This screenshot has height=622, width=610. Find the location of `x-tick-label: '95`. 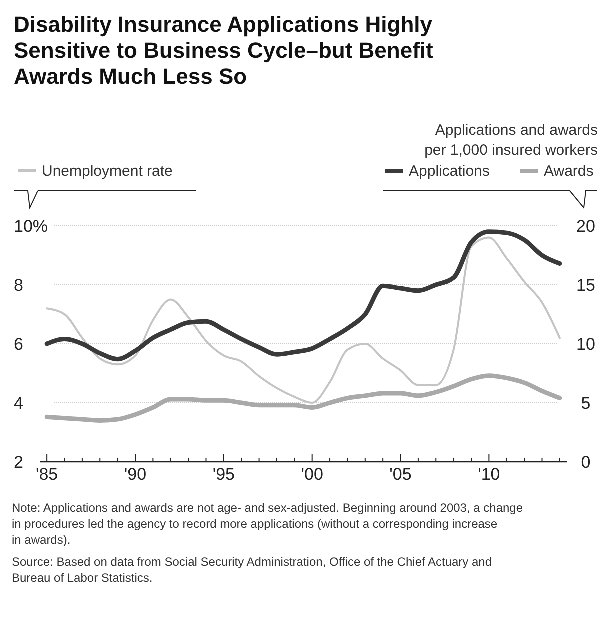

x-tick-label: '95 is located at coordinates (223, 474).